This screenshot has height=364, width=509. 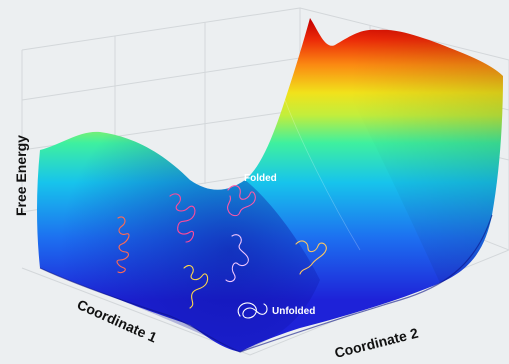 I want to click on folded-label: Folded, so click(x=260, y=178).